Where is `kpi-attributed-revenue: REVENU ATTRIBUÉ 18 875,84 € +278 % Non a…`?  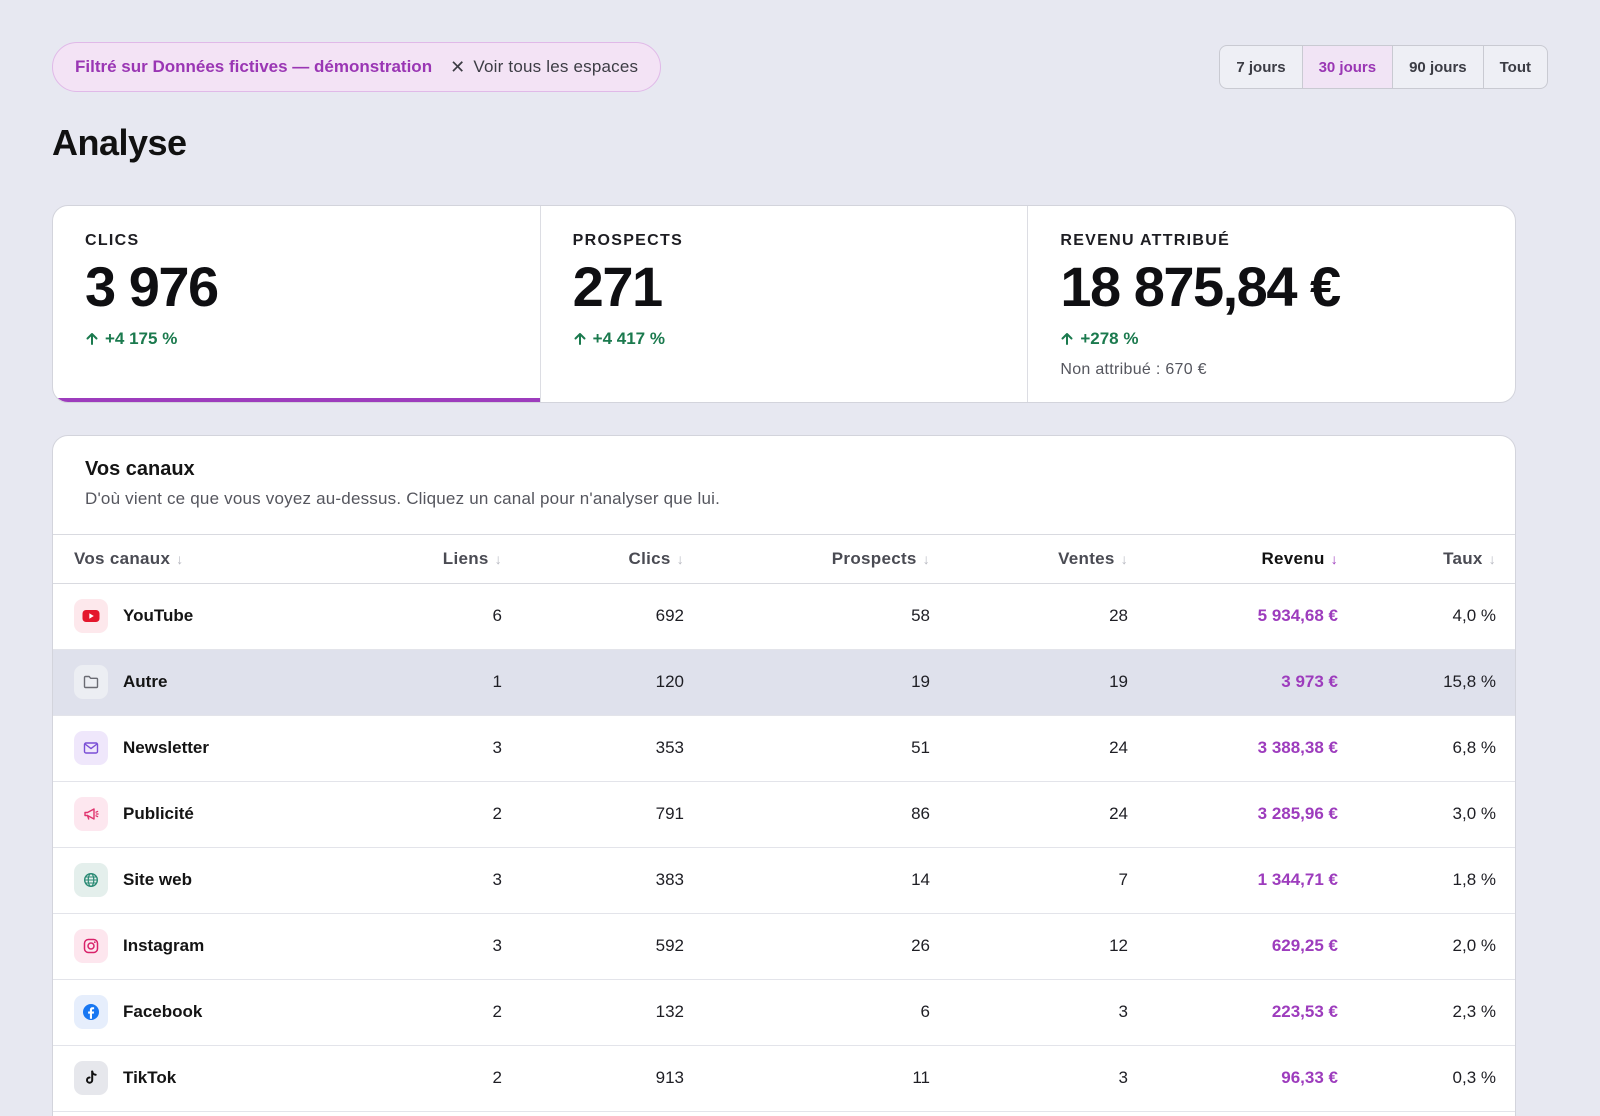
kpi-attributed-revenue: REVENU ATTRIBUÉ 18 875,84 € +278 % Non a… is located at coordinates (1271, 304).